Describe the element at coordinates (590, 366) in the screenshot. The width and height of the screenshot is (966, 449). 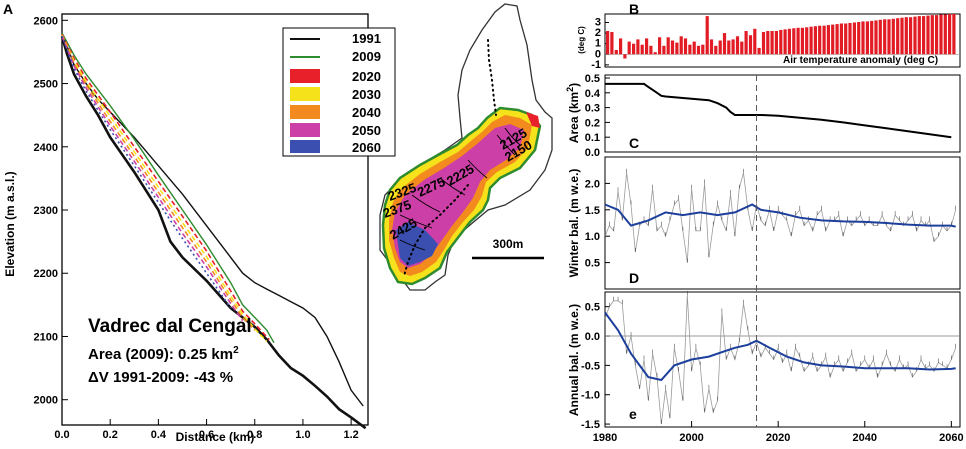
I see `panel-e-ytick-label: -0.5` at that location.